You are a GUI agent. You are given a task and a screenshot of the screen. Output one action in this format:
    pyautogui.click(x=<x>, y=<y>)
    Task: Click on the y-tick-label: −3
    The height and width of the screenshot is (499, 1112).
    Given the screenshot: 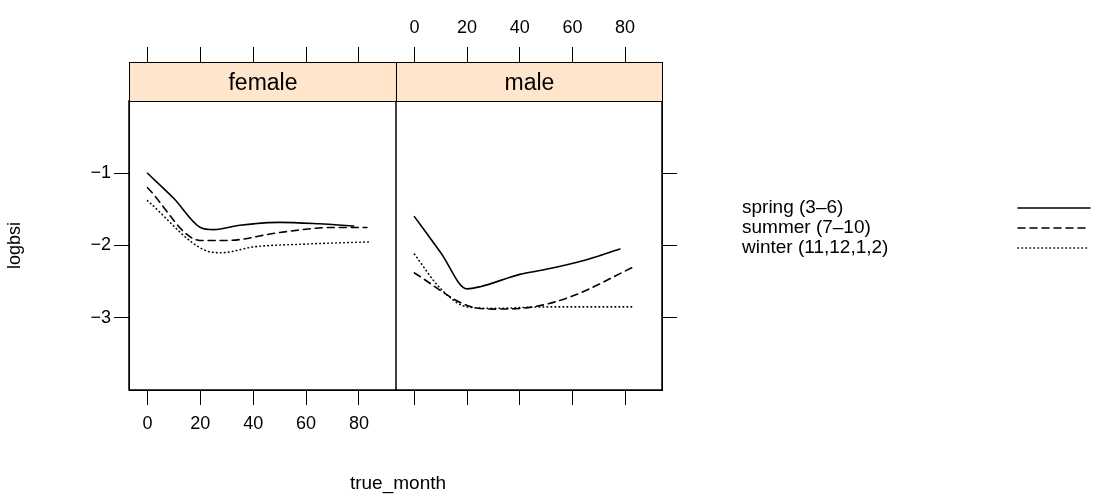 What is the action you would take?
    pyautogui.click(x=100, y=316)
    